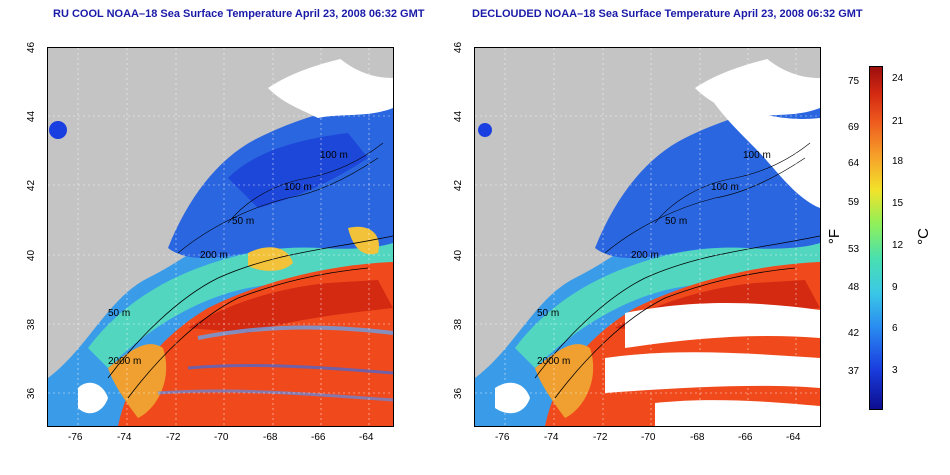  What do you see at coordinates (725, 187) in the screenshot?
I see `right-contour-label-100m-b: 100 m` at bounding box center [725, 187].